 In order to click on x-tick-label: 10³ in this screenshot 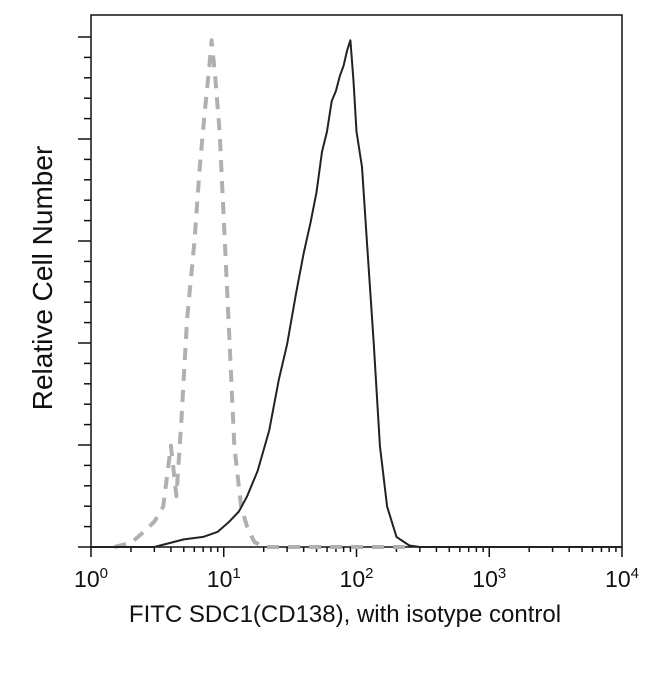, I will do `click(489, 578)`.